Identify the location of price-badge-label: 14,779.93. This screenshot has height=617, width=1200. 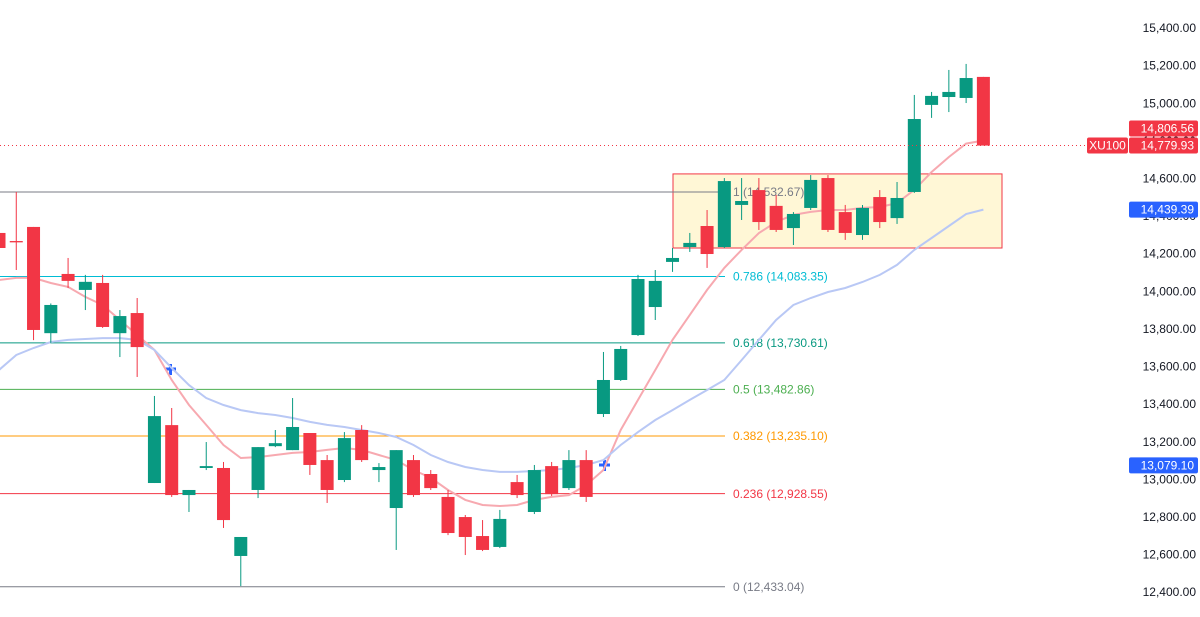
(1168, 146).